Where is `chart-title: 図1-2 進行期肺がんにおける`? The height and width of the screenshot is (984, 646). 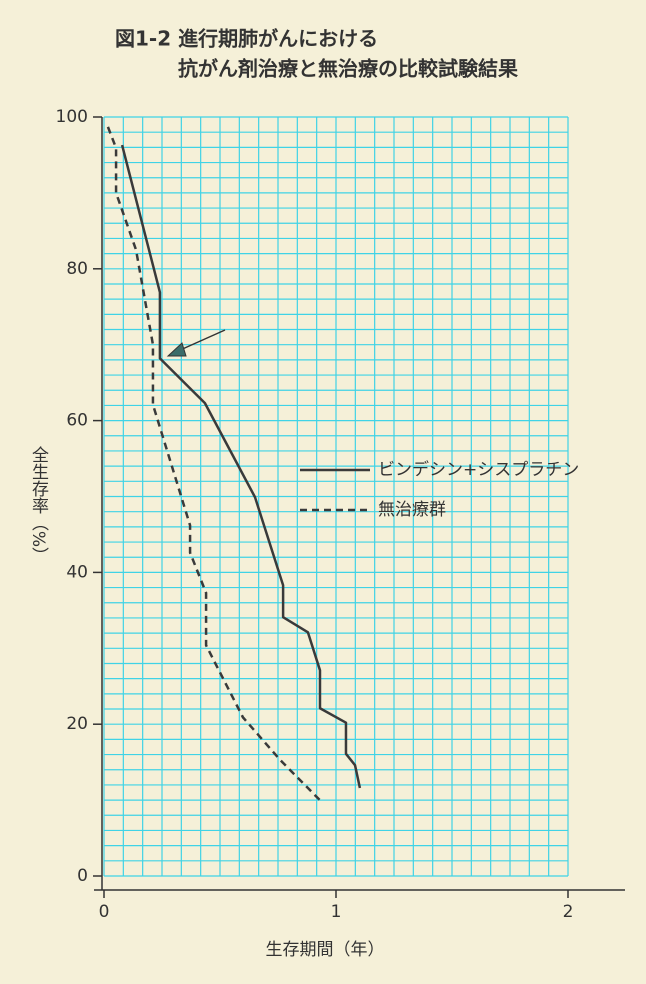
chart-title: 図1-2 進行期肺がんにおける is located at coordinates (246, 39).